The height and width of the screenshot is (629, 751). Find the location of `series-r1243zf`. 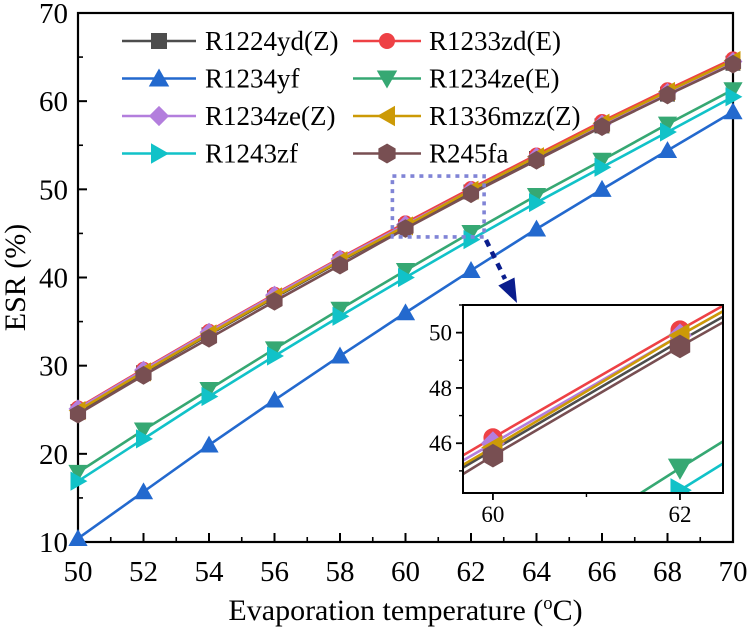

series-r1243zf is located at coordinates (696, 477).